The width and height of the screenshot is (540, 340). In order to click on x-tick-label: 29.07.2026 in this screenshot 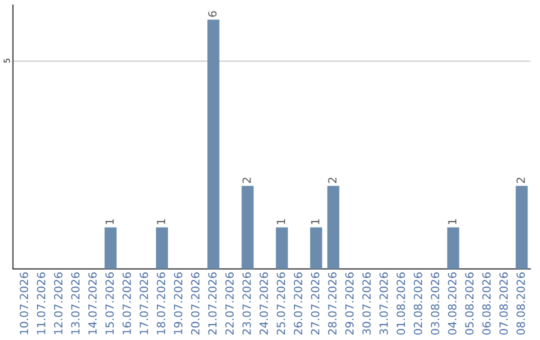, I will do `click(349, 303)`.